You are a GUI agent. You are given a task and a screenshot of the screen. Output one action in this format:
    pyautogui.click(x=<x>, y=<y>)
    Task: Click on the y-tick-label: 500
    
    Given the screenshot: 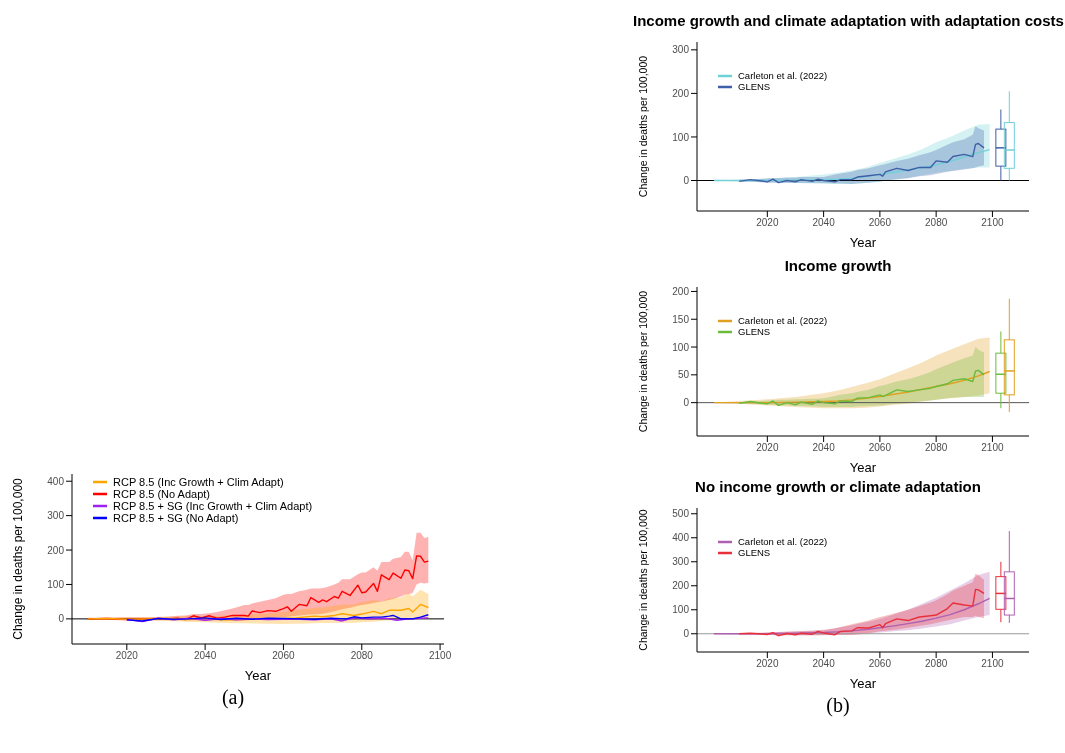 What is the action you would take?
    pyautogui.click(x=681, y=514)
    